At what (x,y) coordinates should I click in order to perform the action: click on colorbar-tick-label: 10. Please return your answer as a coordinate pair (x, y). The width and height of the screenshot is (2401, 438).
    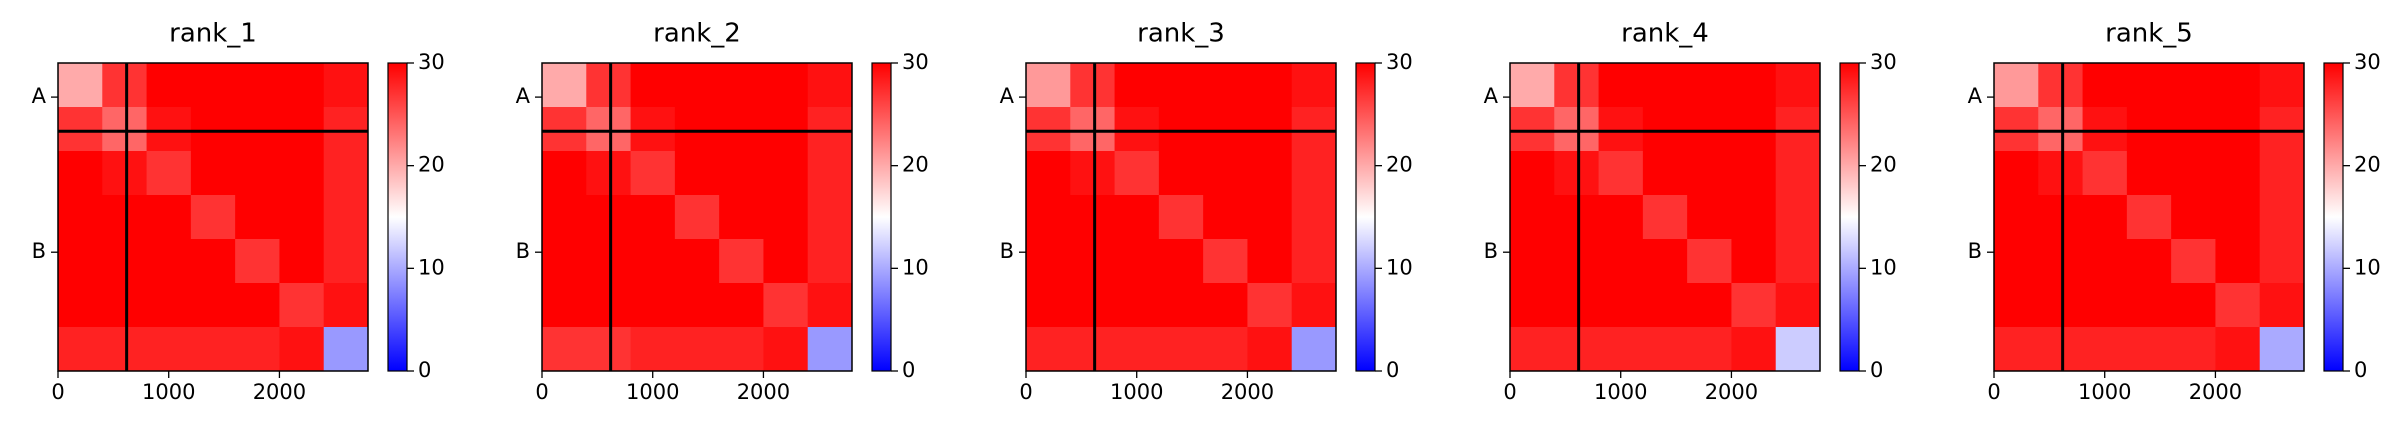
    Looking at the image, I should click on (1399, 267).